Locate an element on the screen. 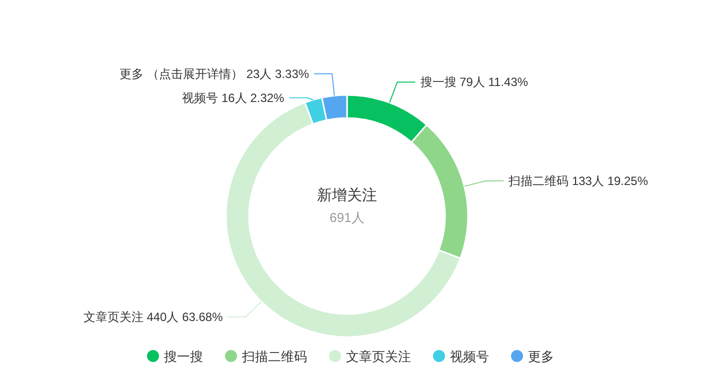 The width and height of the screenshot is (701, 387). data-label: 440人 63.68% is located at coordinates (183, 317).